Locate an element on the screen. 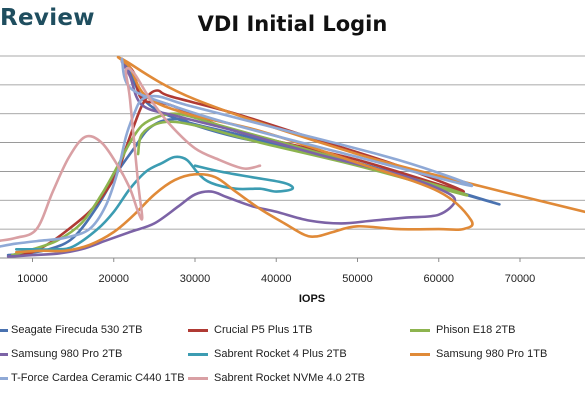 The height and width of the screenshot is (401, 585). legend-label: Samsung 980 Pro 2TB is located at coordinates (67, 354).